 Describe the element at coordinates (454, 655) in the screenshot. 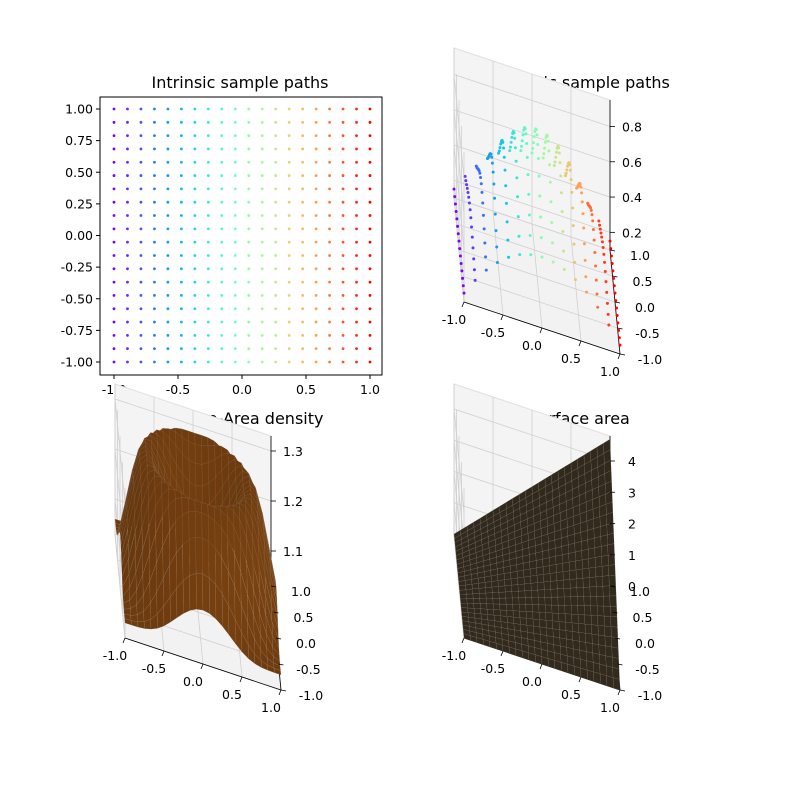

I see `x-tick-label: -1.0` at that location.